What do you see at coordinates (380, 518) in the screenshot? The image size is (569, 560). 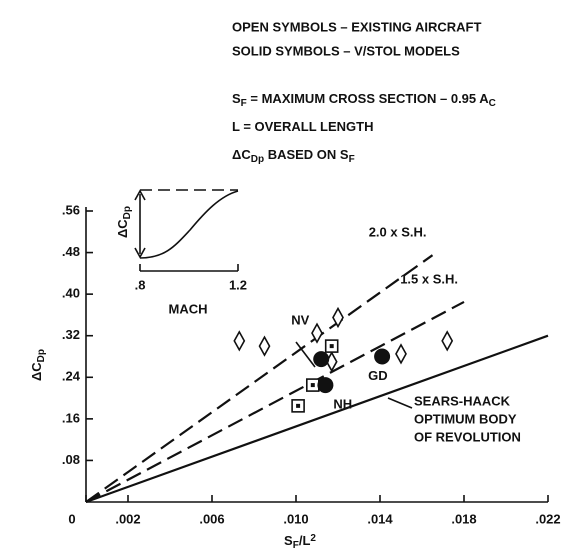 I see `x-tick-label: .014` at bounding box center [380, 518].